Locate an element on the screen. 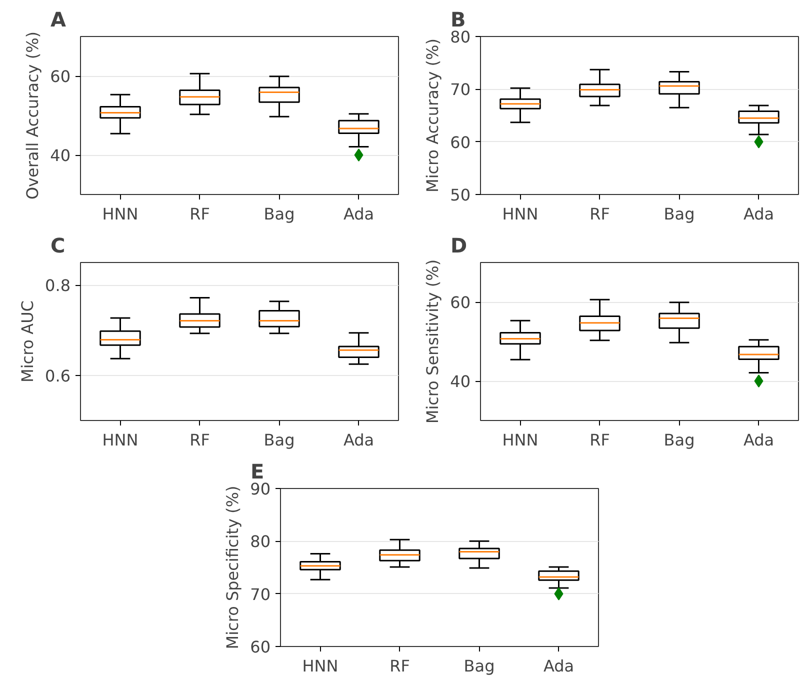 The width and height of the screenshot is (801, 681). y-tick-label: 80 is located at coordinates (260, 542).